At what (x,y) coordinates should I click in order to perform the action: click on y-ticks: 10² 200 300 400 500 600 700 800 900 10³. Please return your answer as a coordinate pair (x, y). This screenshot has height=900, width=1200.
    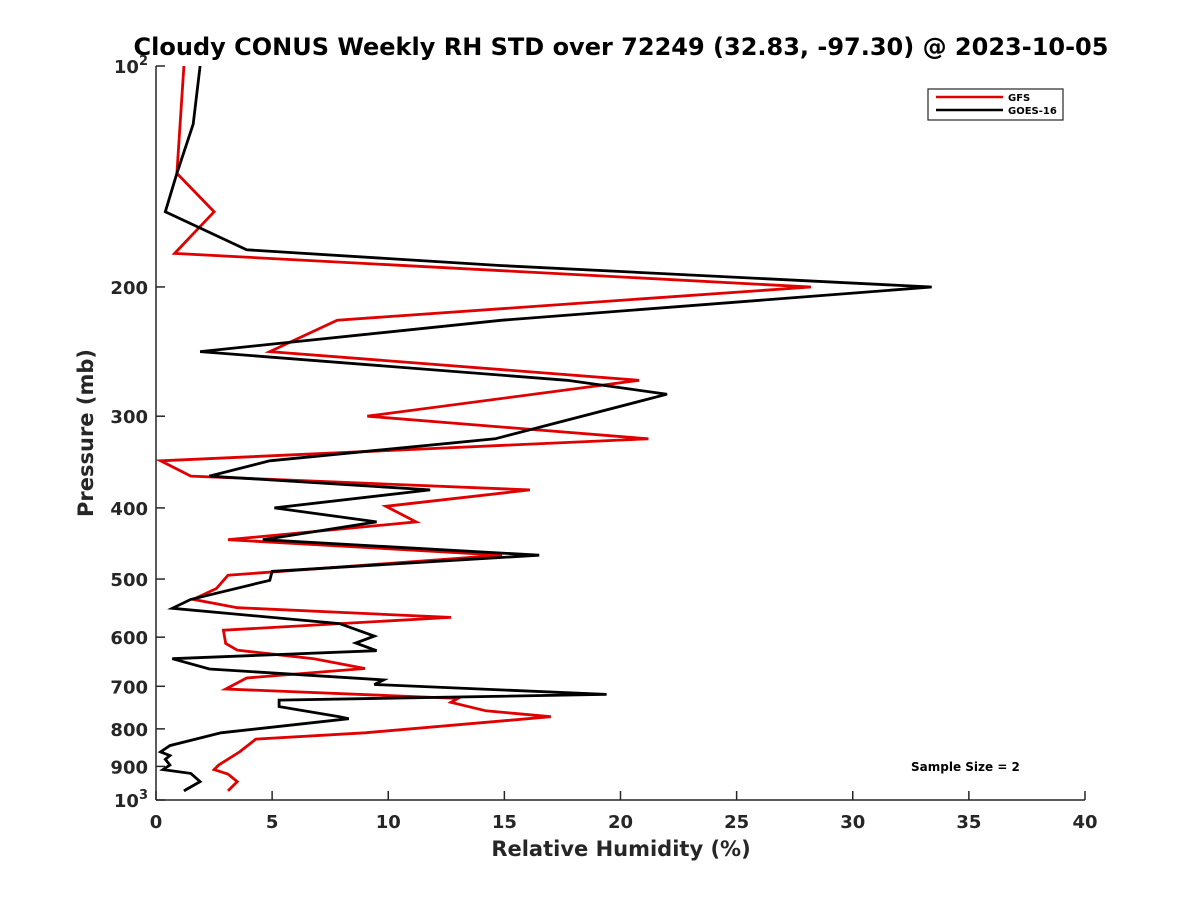
    Looking at the image, I should click on (137, 433).